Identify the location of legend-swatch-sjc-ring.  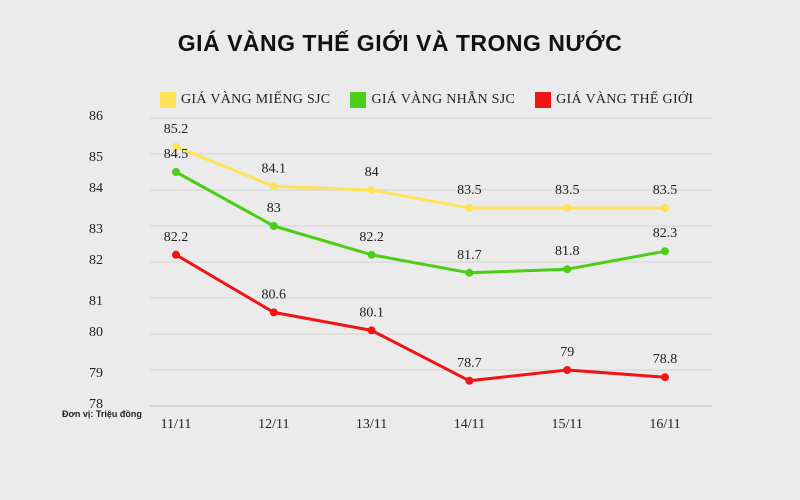
(358, 100).